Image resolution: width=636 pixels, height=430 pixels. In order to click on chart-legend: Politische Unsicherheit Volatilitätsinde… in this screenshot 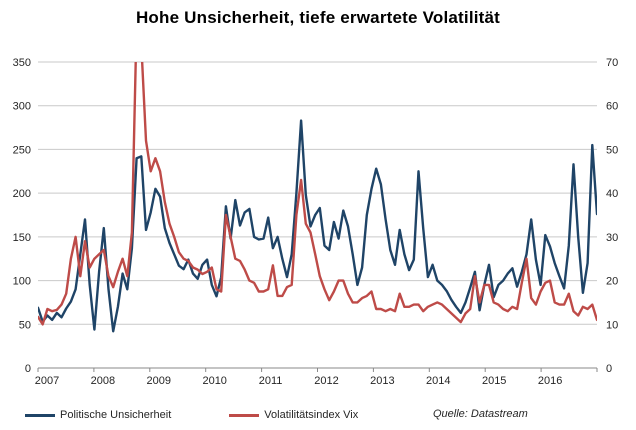, I will do `click(325, 415)`.